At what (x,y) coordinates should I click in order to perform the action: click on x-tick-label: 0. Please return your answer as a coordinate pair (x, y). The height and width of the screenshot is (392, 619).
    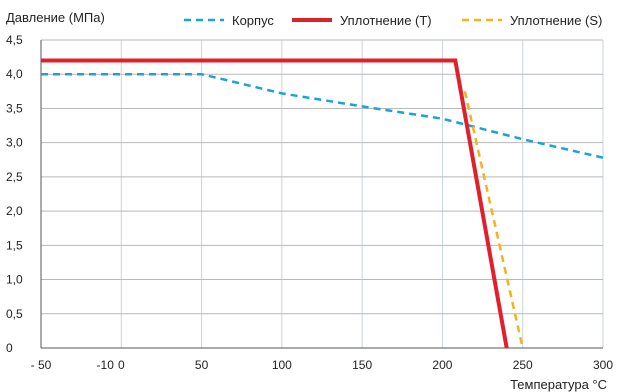
    Looking at the image, I should click on (121, 365).